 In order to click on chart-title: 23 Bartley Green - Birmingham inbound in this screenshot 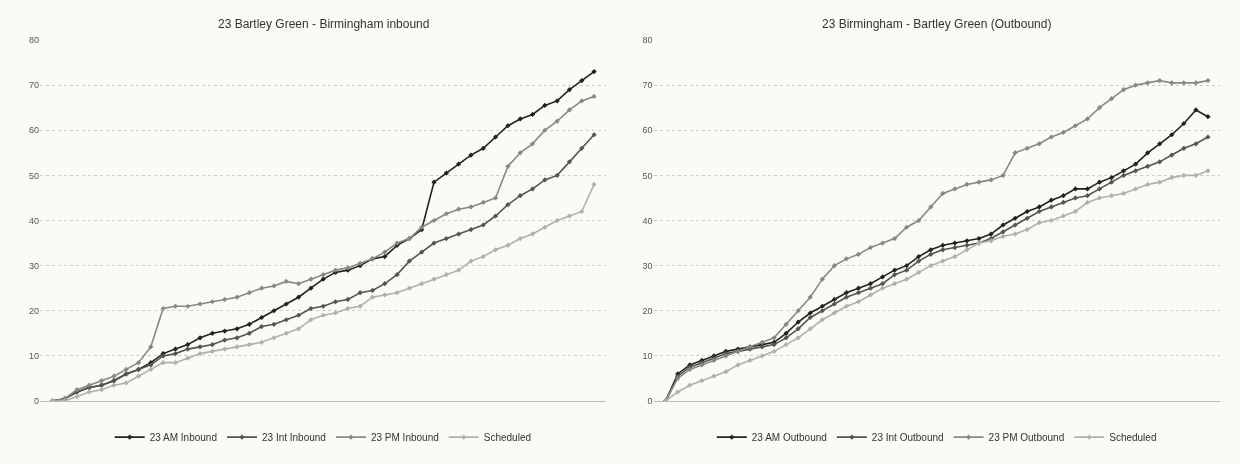, I will do `click(324, 24)`.